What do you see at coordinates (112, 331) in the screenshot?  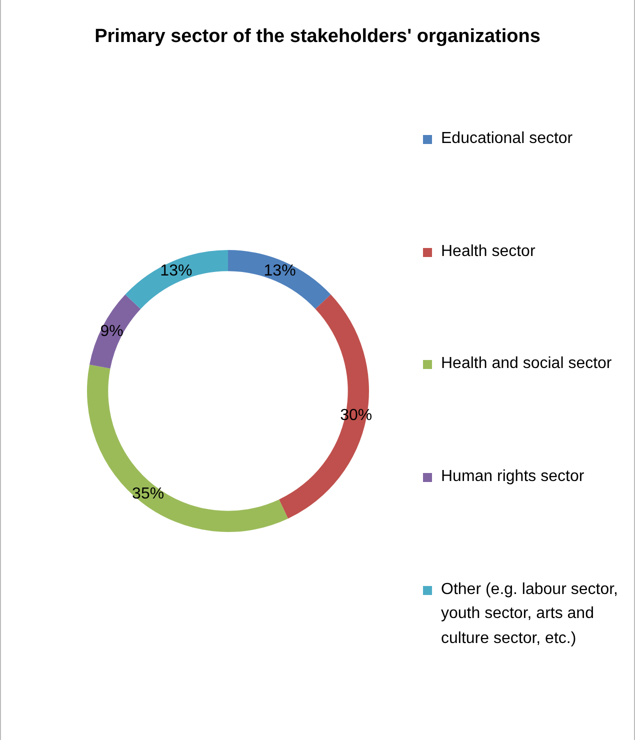 I see `data-label: 9%` at bounding box center [112, 331].